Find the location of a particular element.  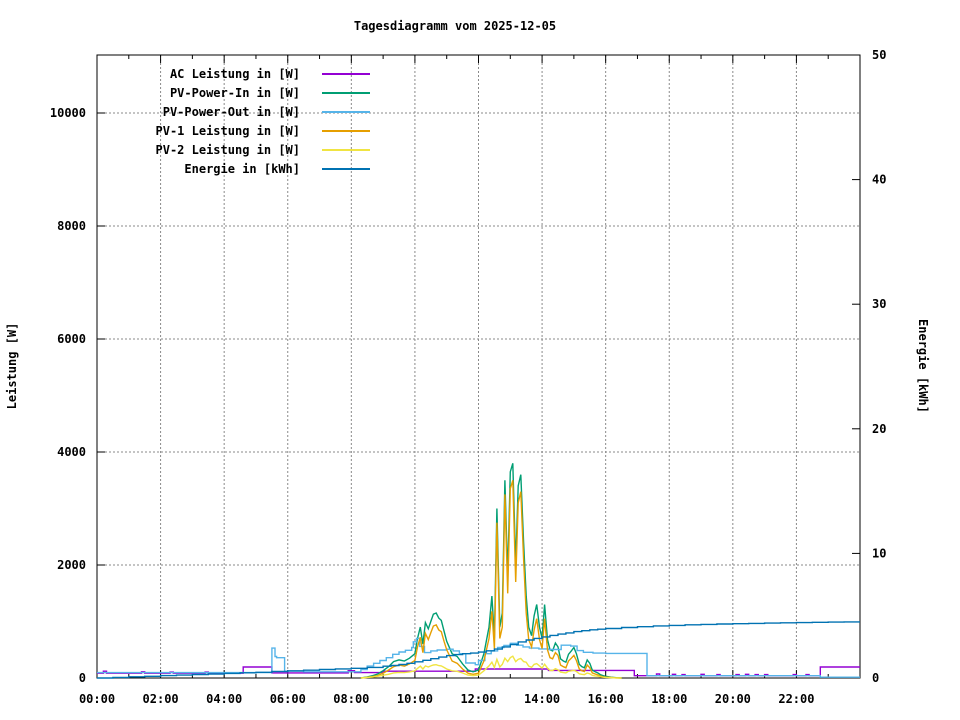

legend-item-pv-2-leistung-in-w: PV-2 Leistung in [W] is located at coordinates (263, 150).